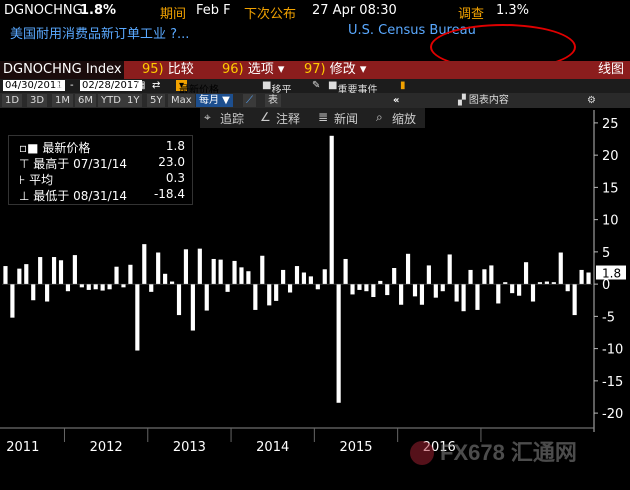 Image resolution: width=630 pixels, height=490 pixels. Describe the element at coordinates (66, 148) in the screenshot. I see `legend-latest-label: 最新价格` at that location.